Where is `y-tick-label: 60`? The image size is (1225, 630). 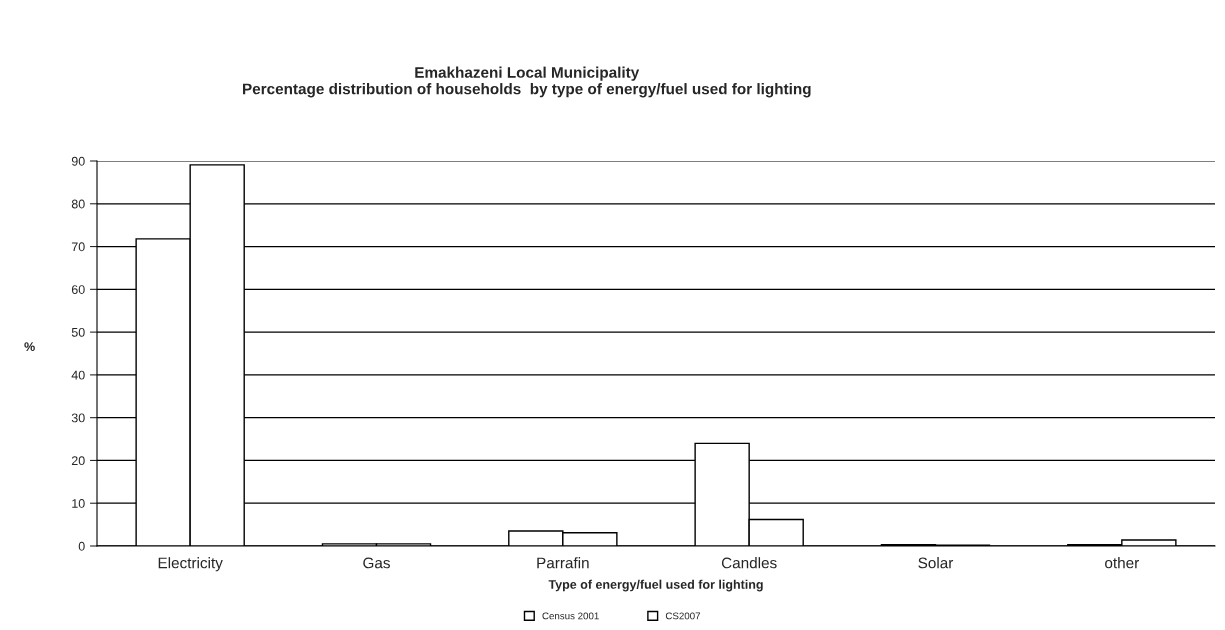
y-tick-label: 60 is located at coordinates (78, 289).